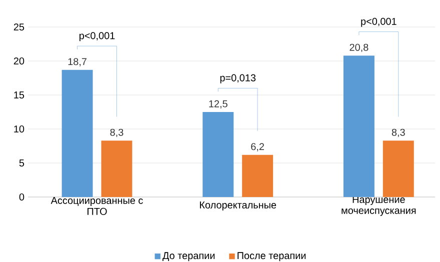  What do you see at coordinates (19, 27) in the screenshot?
I see `y-tick-label: 25` at bounding box center [19, 27].